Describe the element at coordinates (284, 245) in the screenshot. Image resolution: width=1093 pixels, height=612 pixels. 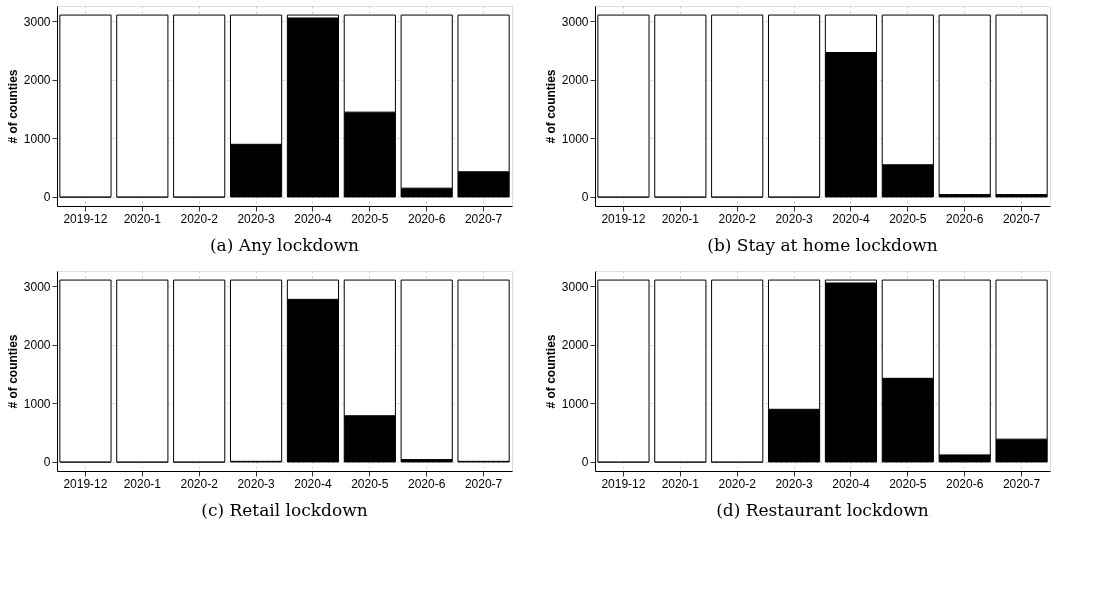
I see `text: (a) Any lockdown` at that location.